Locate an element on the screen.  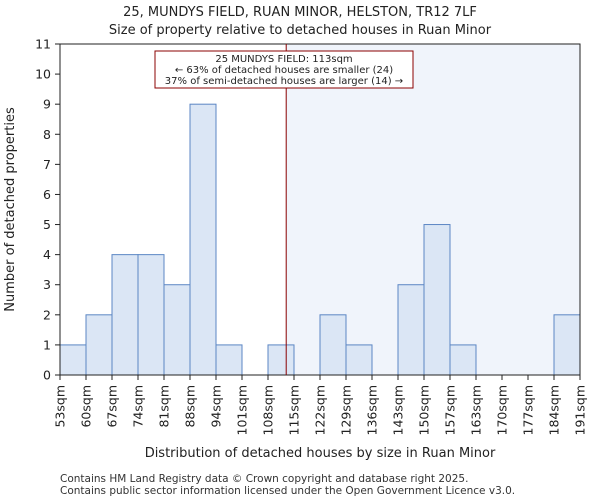
x-tick-label: 53sqm is located at coordinates (60, 406).